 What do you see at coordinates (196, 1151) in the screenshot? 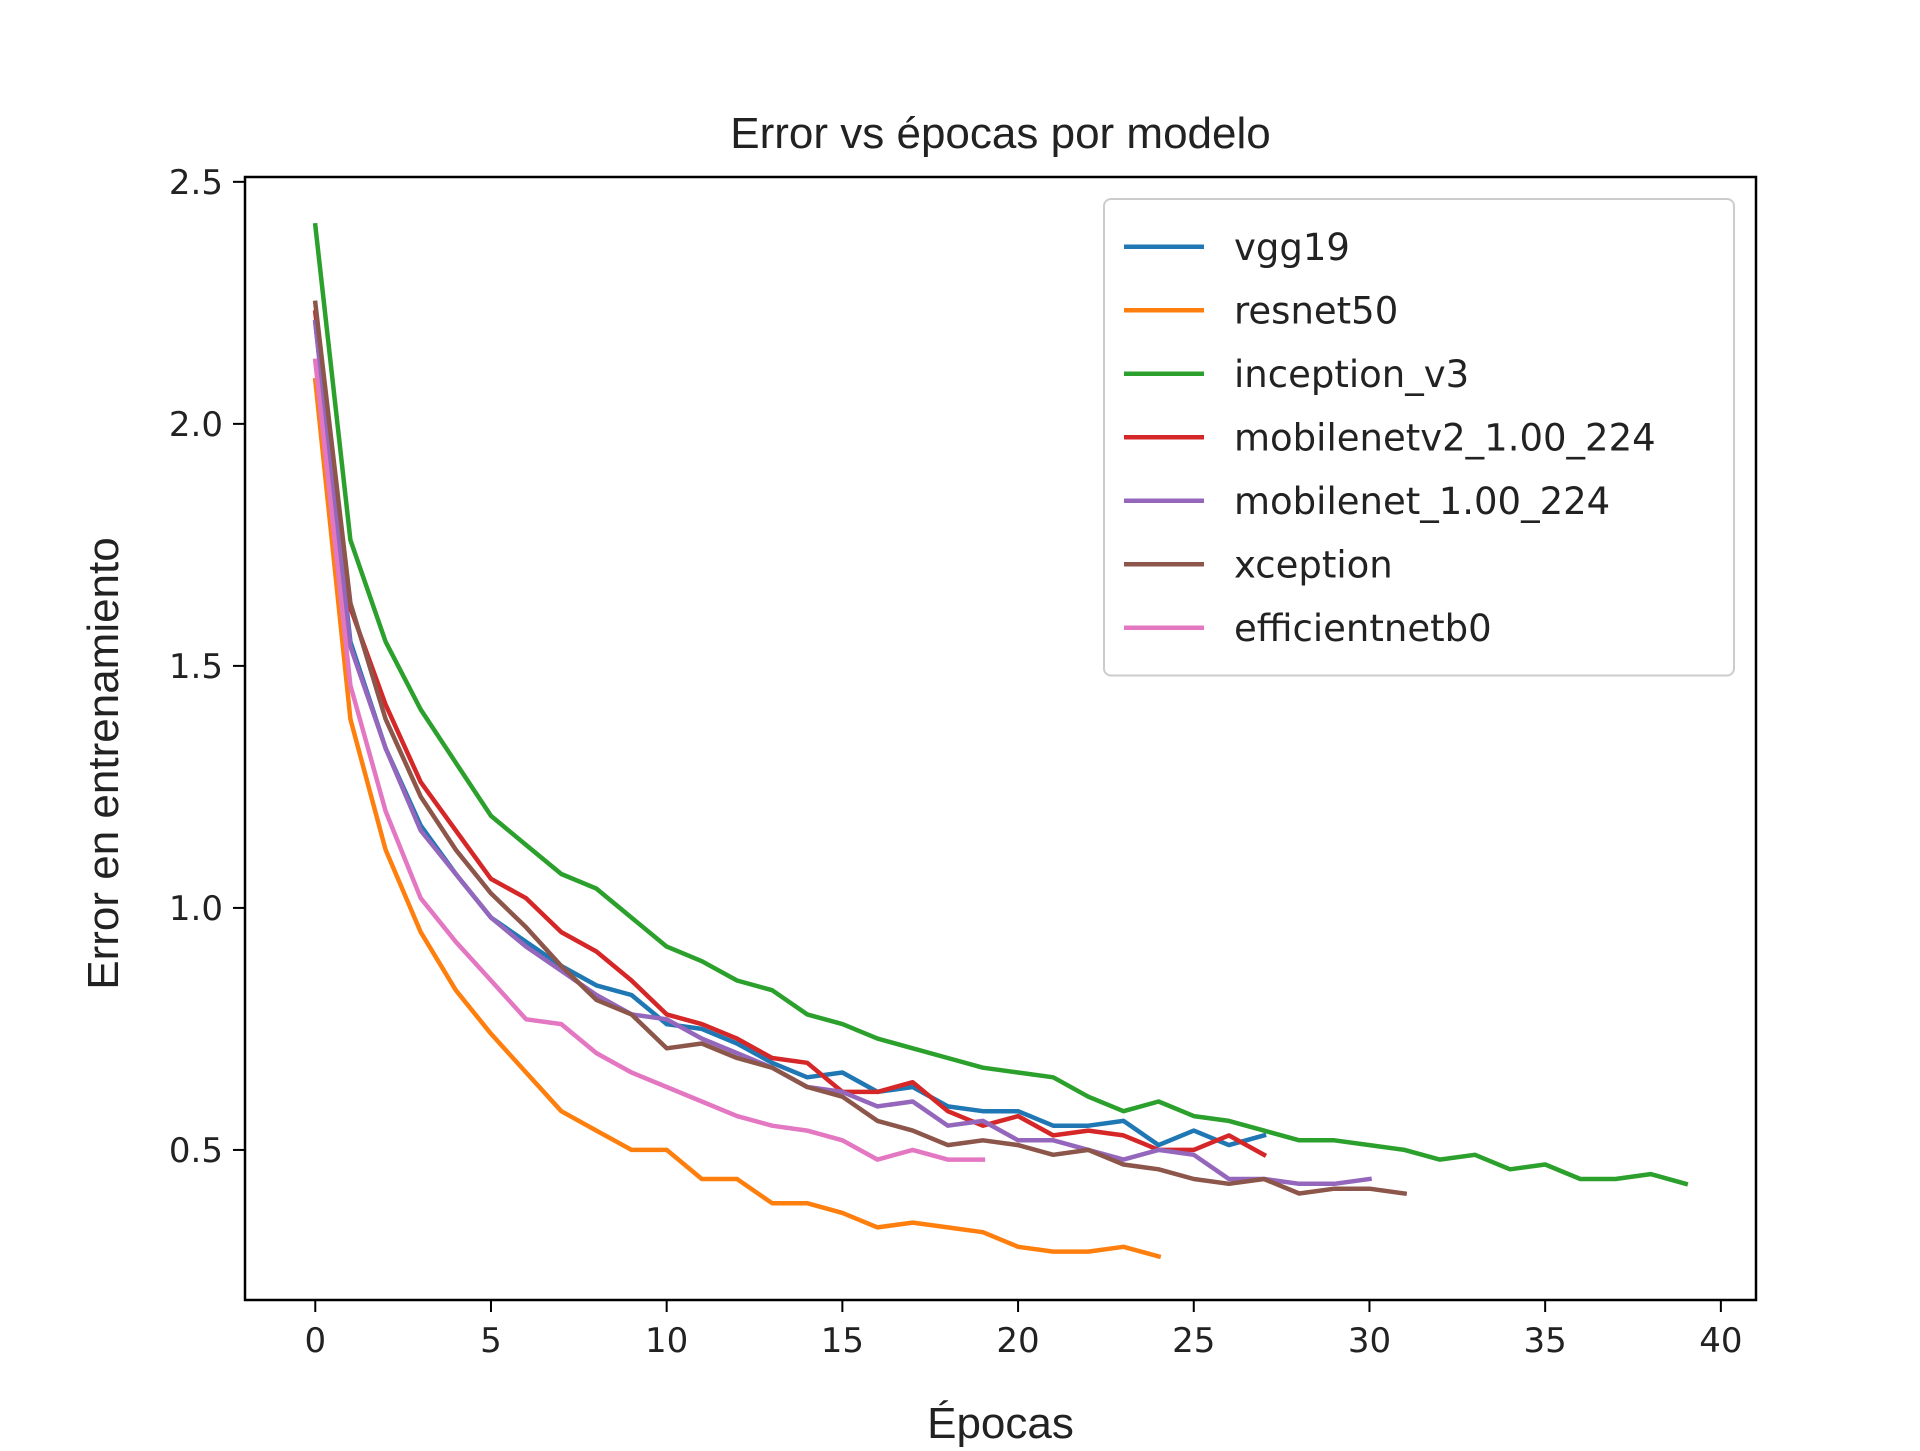
I see `y-tick-label: 0.5` at bounding box center [196, 1151].